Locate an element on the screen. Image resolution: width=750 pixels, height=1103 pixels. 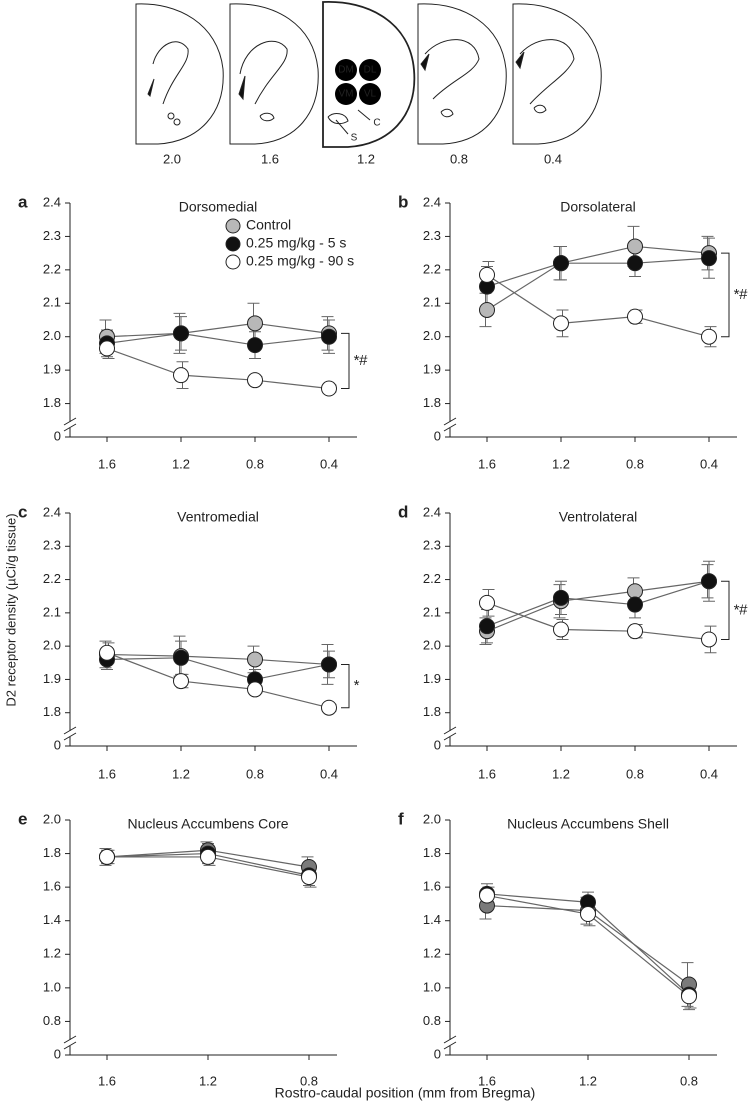
region-label: C is located at coordinates (376, 123).